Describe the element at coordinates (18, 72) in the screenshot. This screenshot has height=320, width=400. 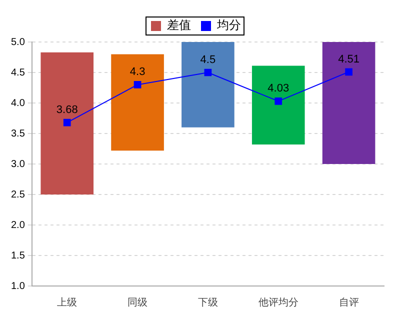
I see `y-tick-label: 4.5` at that location.